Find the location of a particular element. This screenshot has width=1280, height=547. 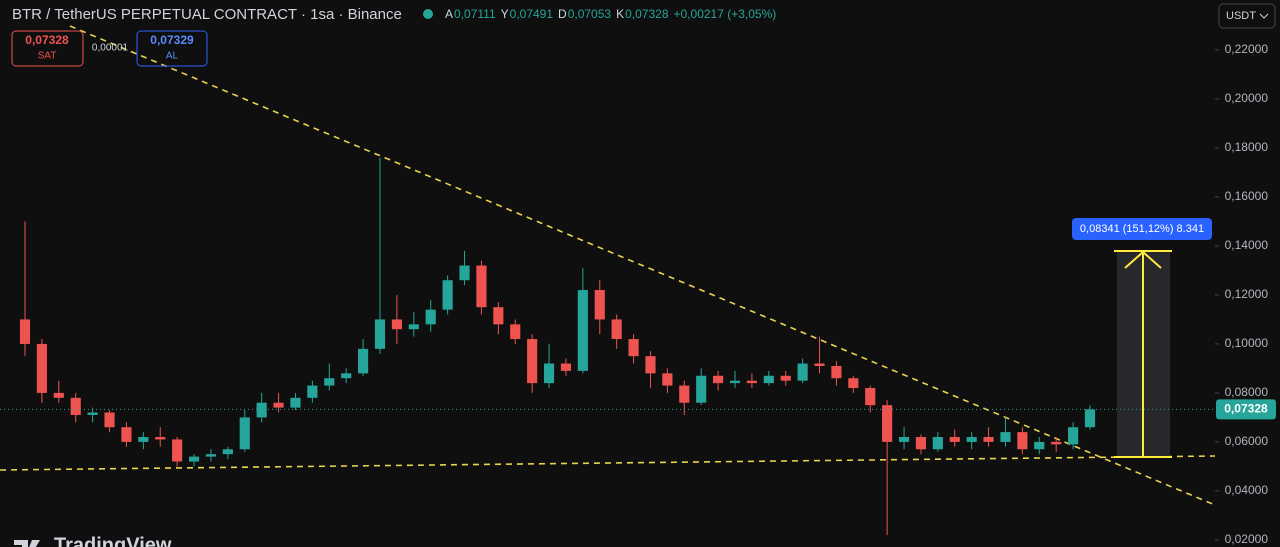

ohlc-value: 0,07328 is located at coordinates (647, 14).